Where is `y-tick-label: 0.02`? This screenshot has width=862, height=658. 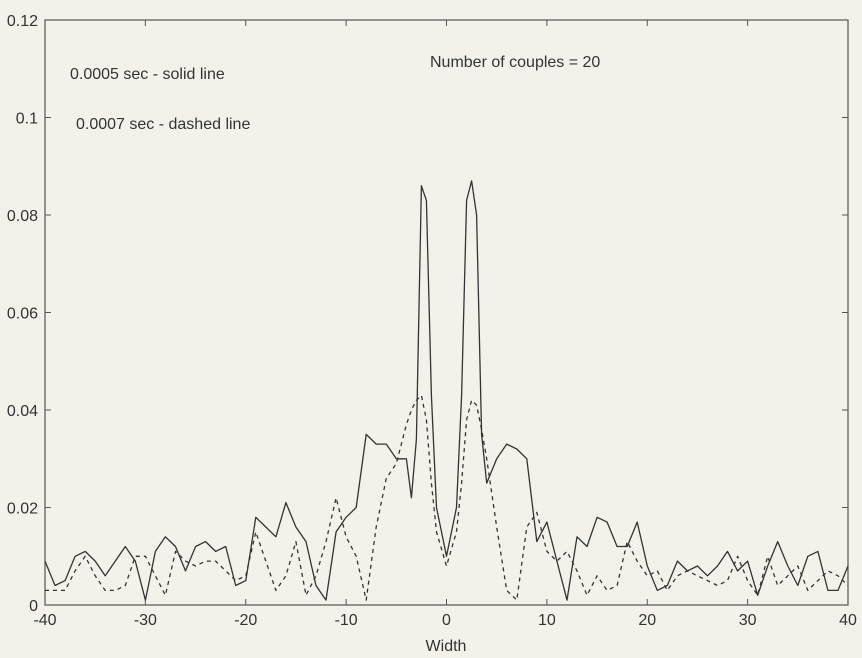 y-tick-label: 0.02 is located at coordinates (22, 509).